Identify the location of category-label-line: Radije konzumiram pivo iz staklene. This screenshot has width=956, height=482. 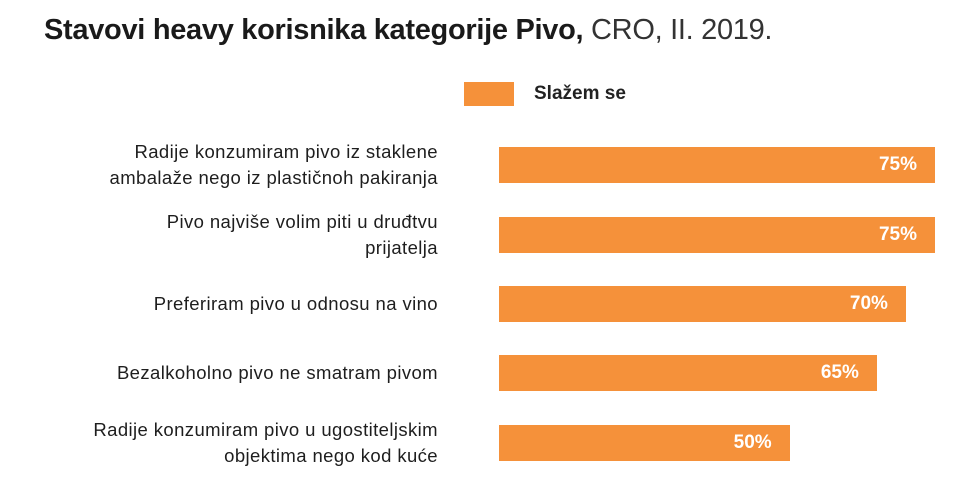
(286, 151).